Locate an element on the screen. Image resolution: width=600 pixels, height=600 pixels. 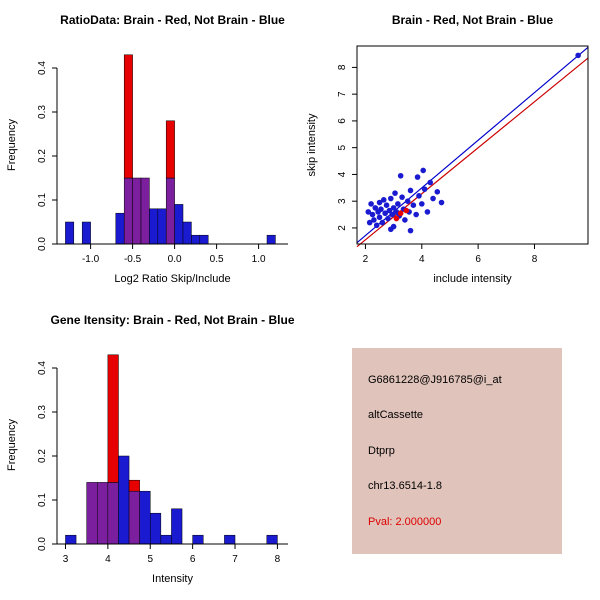
x-tick-label: 0.0 is located at coordinates (175, 259).